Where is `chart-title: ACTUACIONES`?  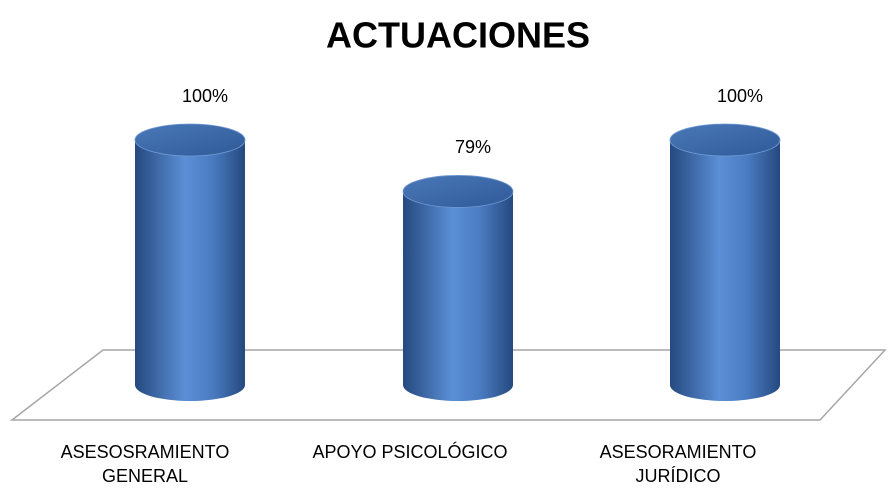 chart-title: ACTUACIONES is located at coordinates (458, 35).